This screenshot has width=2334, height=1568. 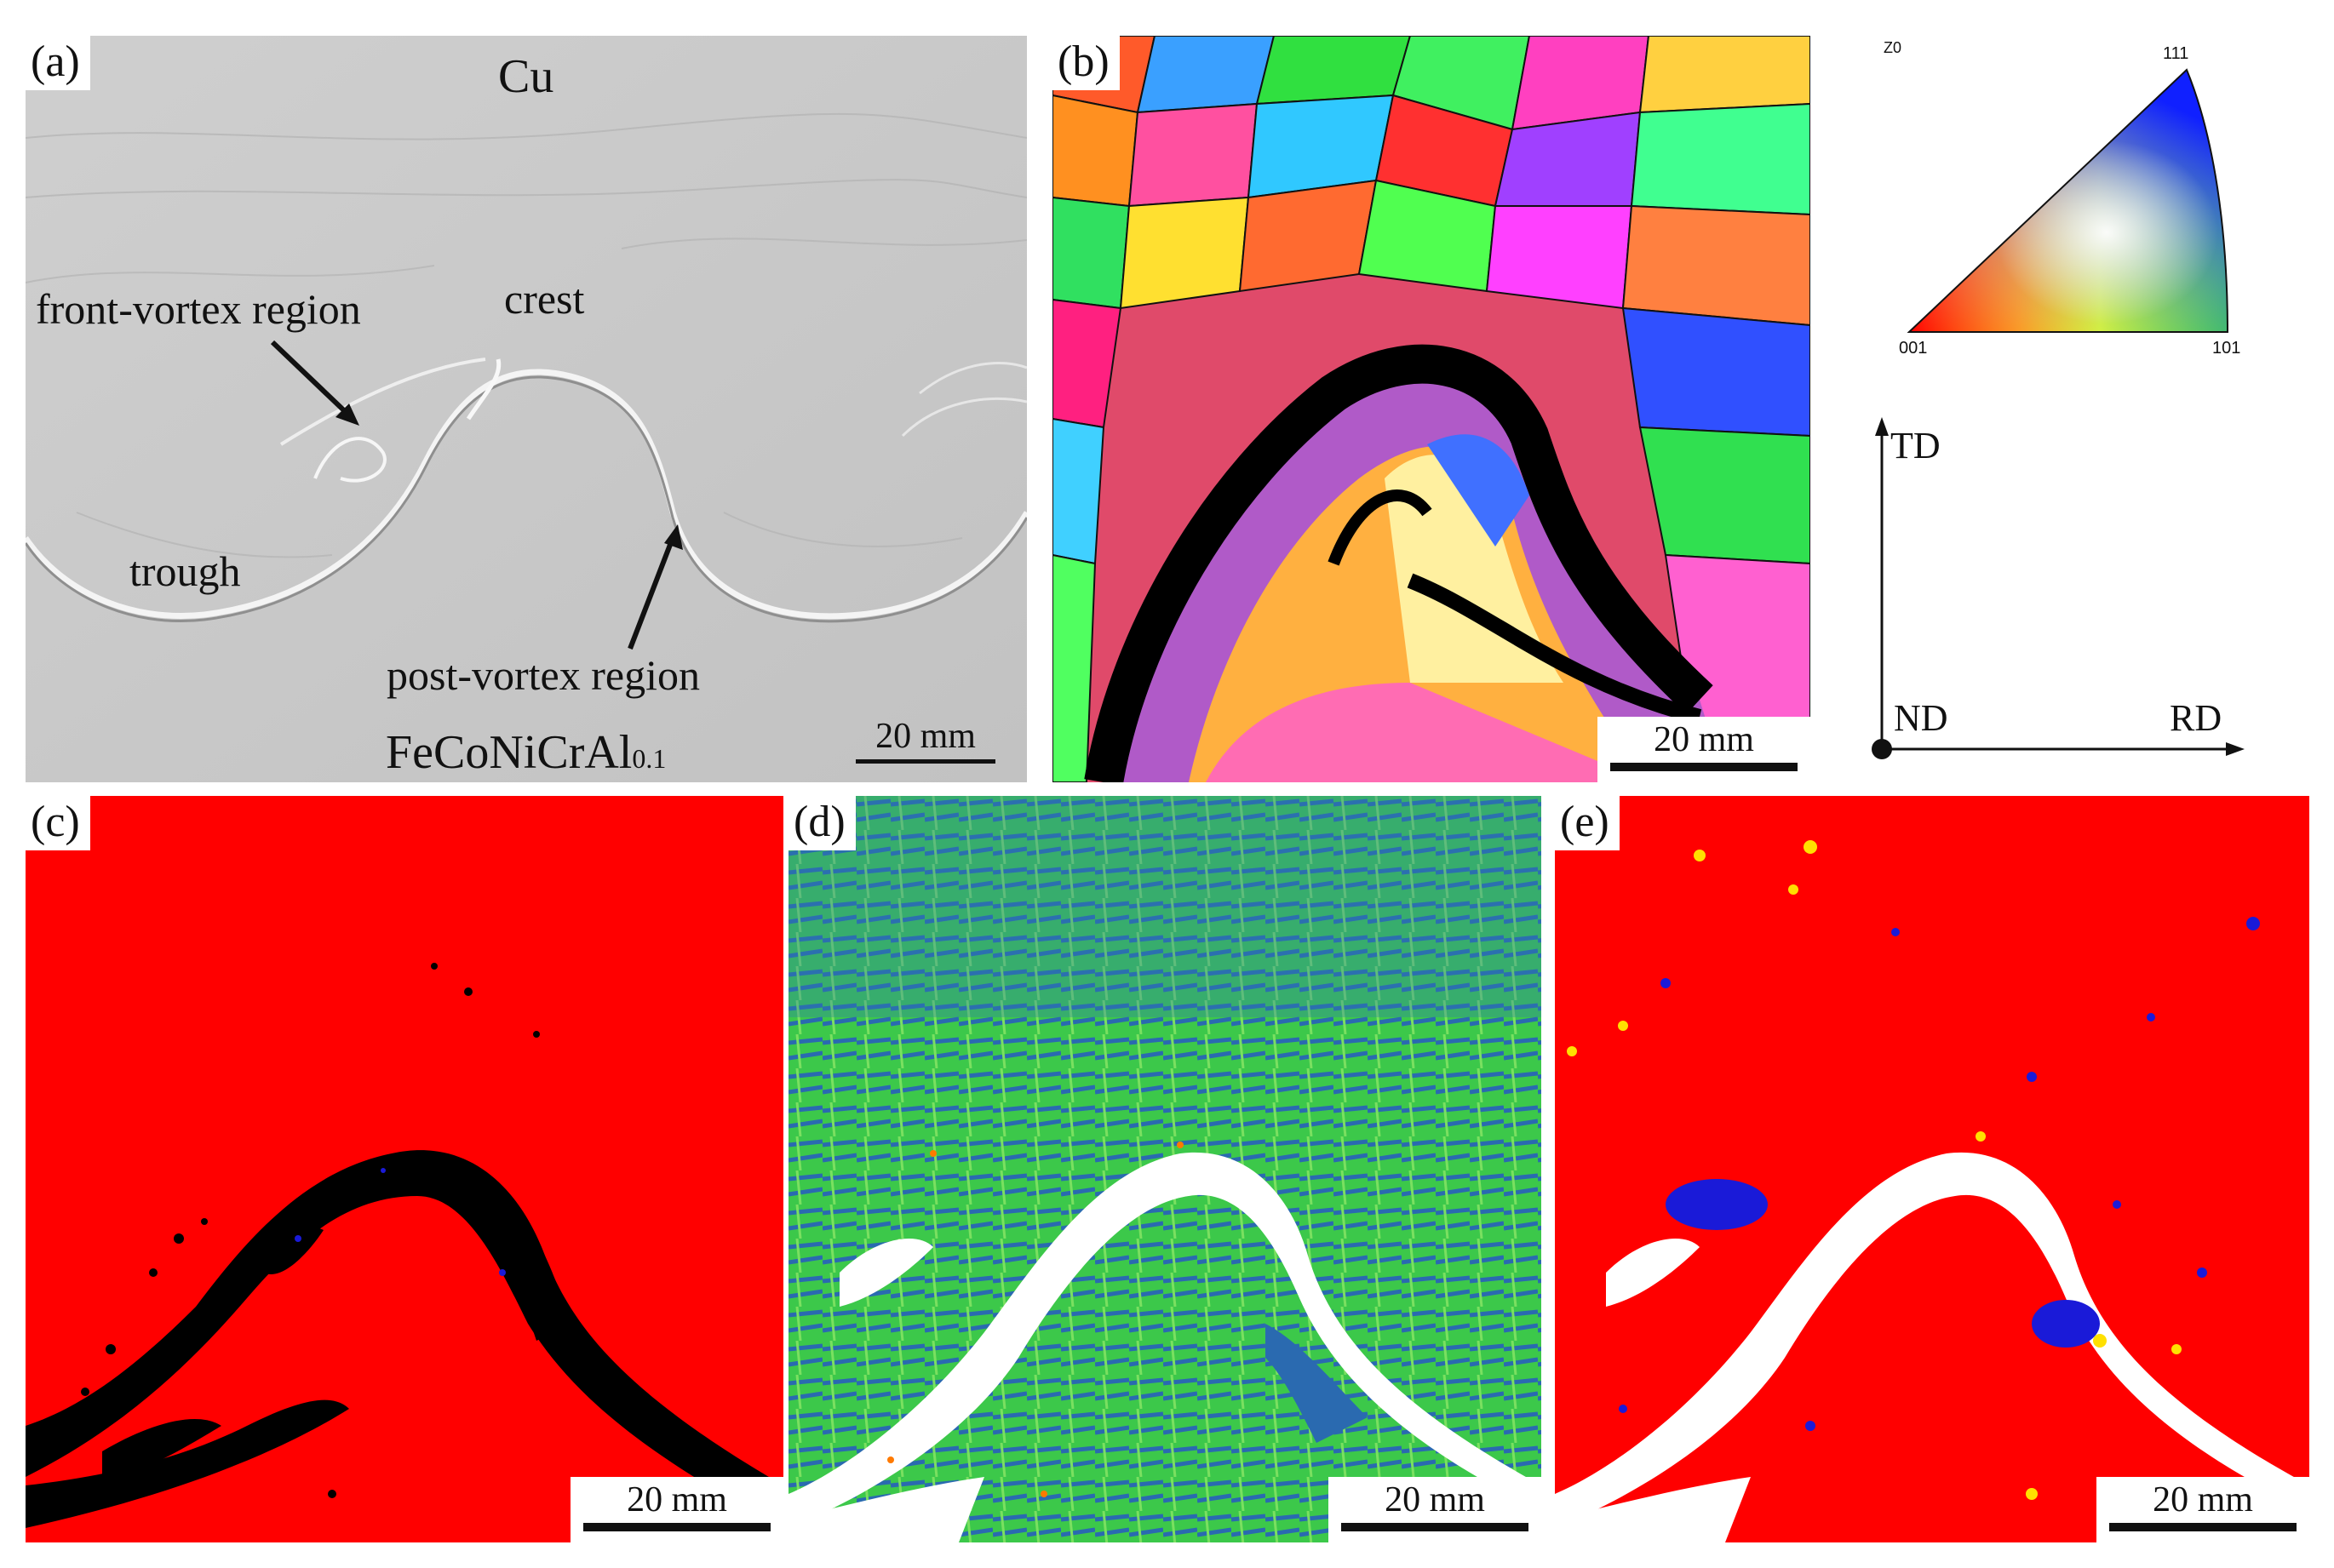 I want to click on ipf-corner-tag: Z0, so click(x=1893, y=48).